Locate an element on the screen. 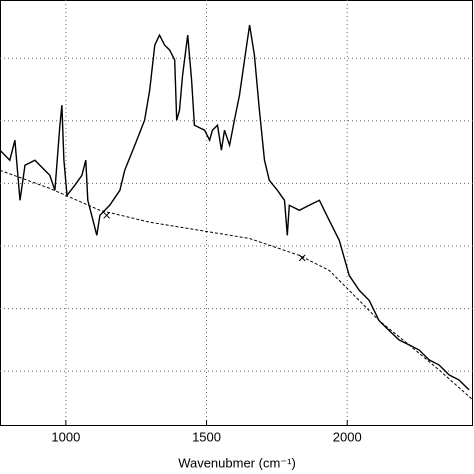  x-axis-label: Wavenubmer (cm⁻¹) is located at coordinates (237, 462).